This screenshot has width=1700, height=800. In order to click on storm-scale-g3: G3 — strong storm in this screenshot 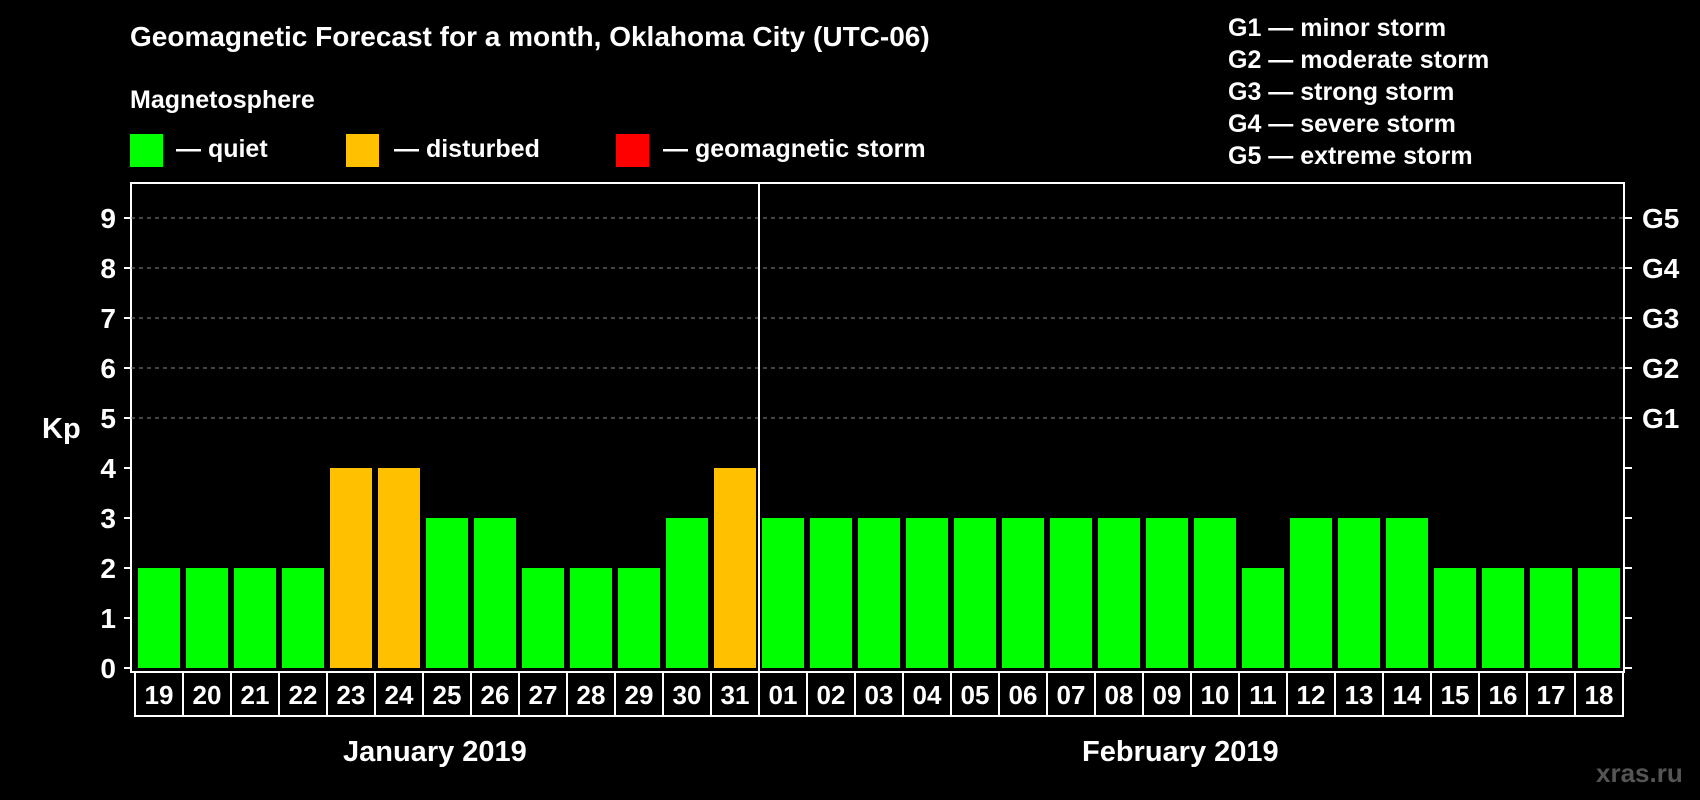, I will do `click(1341, 92)`.